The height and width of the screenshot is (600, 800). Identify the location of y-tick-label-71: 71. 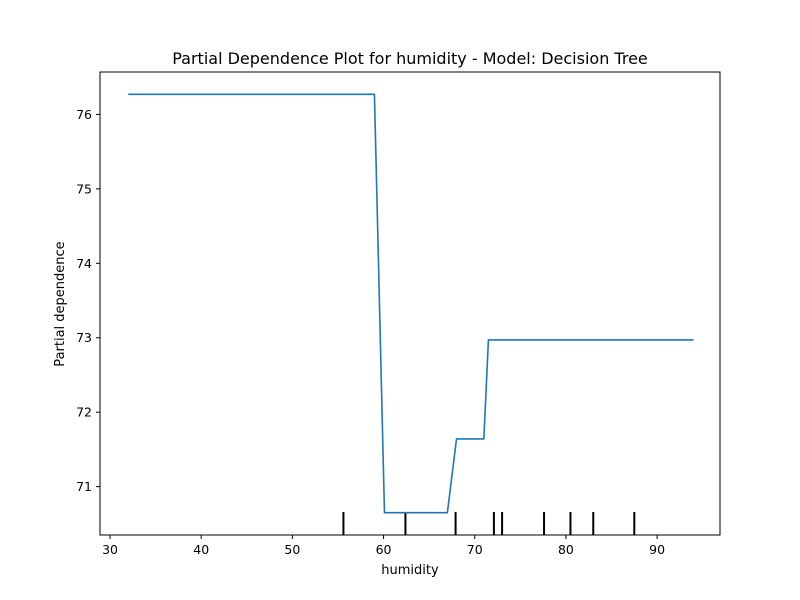
(84, 486).